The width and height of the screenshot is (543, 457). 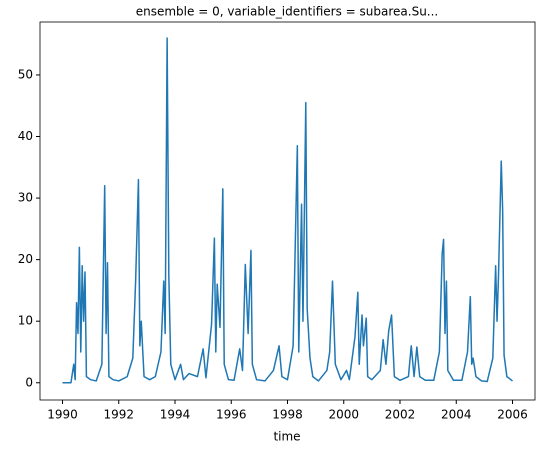 What do you see at coordinates (512, 415) in the screenshot?
I see `x-tick-label: 2006` at bounding box center [512, 415].